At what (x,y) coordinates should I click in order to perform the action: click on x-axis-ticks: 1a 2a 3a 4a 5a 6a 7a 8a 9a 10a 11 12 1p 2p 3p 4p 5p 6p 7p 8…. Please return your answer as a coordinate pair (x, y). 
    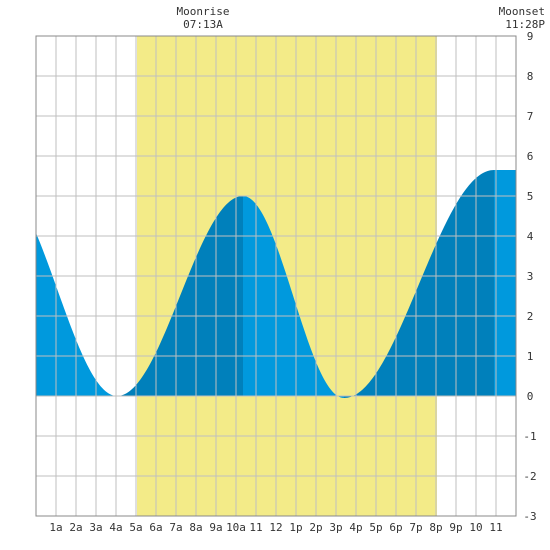
    Looking at the image, I should click on (275, 527).